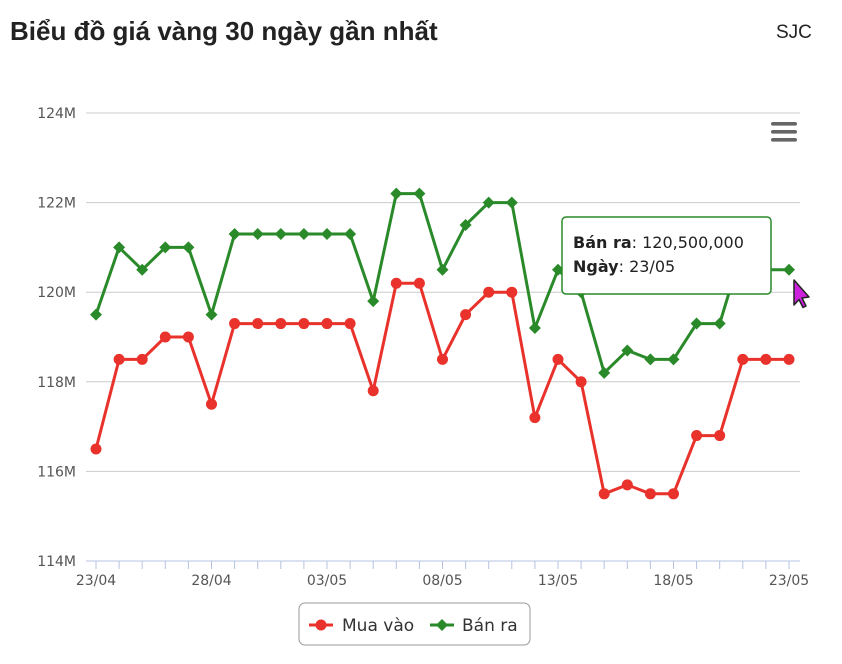 The image size is (842, 664). Describe the element at coordinates (211, 581) in the screenshot. I see `x-tick-label: 28/04` at that location.